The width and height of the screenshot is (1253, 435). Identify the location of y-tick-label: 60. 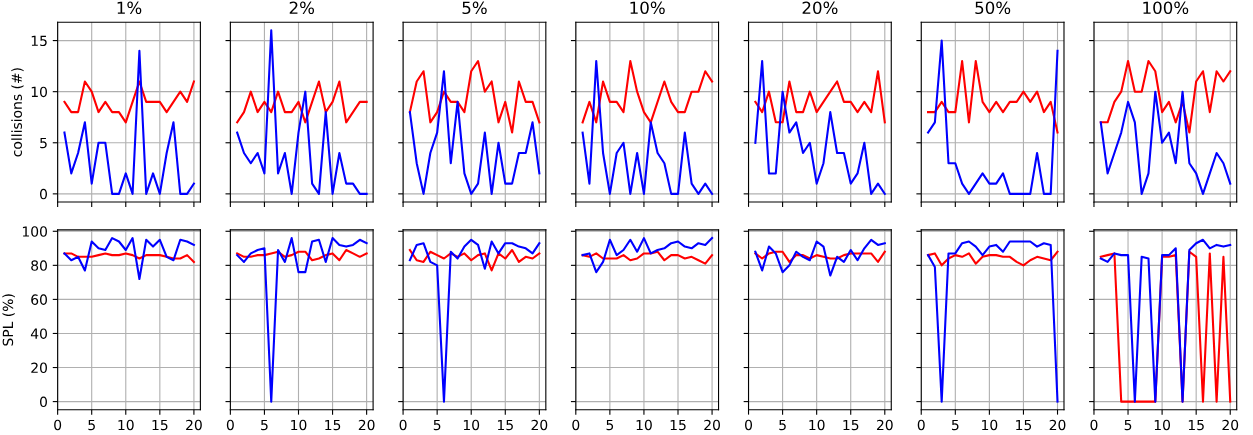
(39, 299).